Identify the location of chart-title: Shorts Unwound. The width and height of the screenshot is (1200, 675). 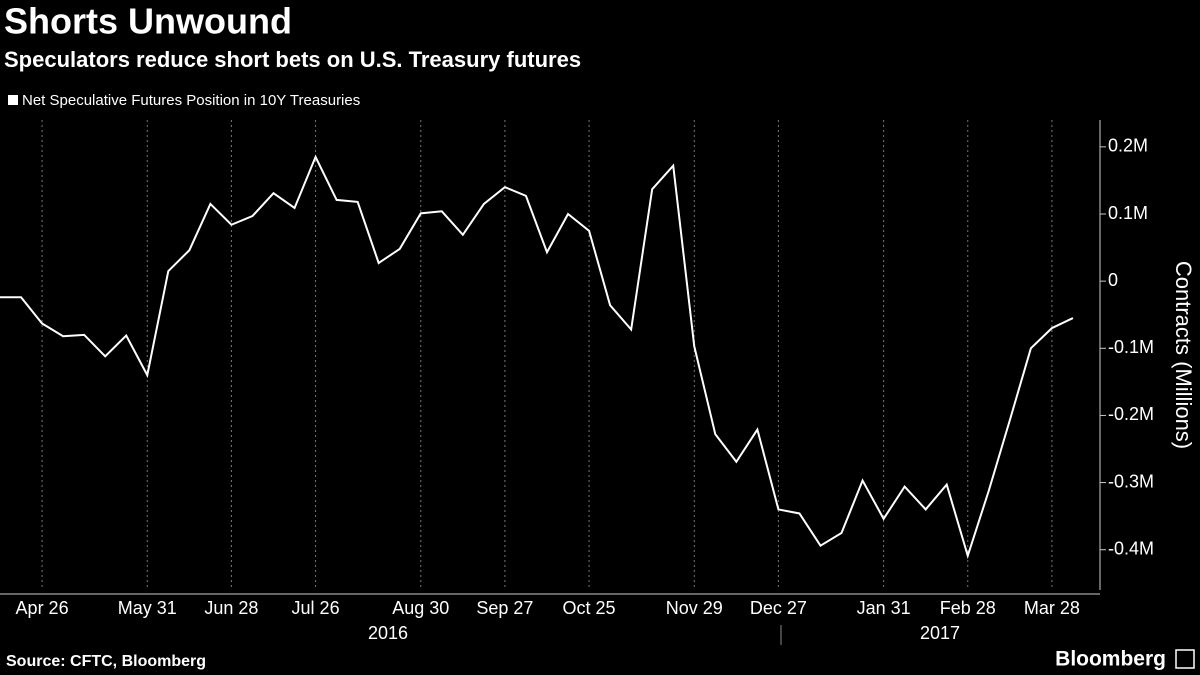
(148, 21).